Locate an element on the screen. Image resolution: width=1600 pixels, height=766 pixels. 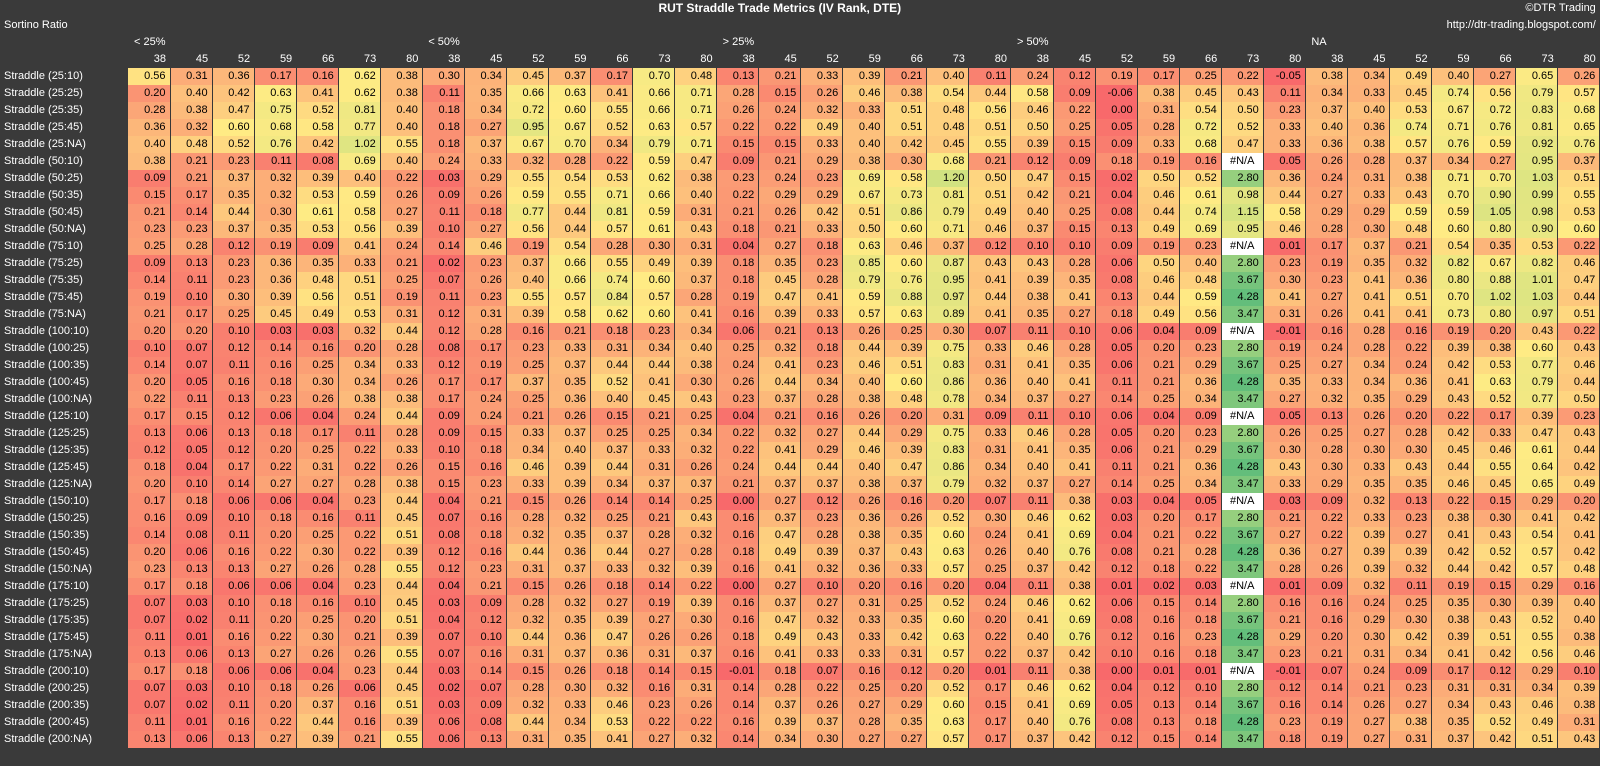
metric-cell: 0.54 is located at coordinates (1200, 110).